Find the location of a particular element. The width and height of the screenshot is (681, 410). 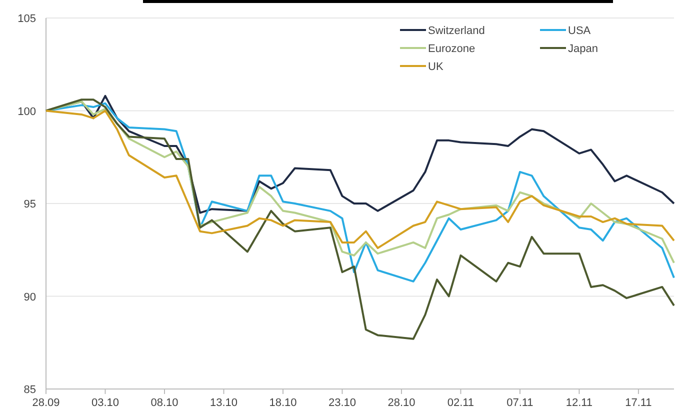

x-tick-label: 07.11 is located at coordinates (520, 403).